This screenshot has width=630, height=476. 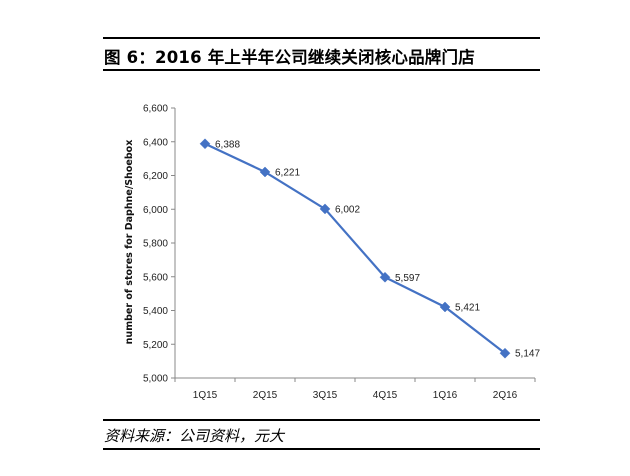 I want to click on y-tick-label: 5,400, so click(x=155, y=311).